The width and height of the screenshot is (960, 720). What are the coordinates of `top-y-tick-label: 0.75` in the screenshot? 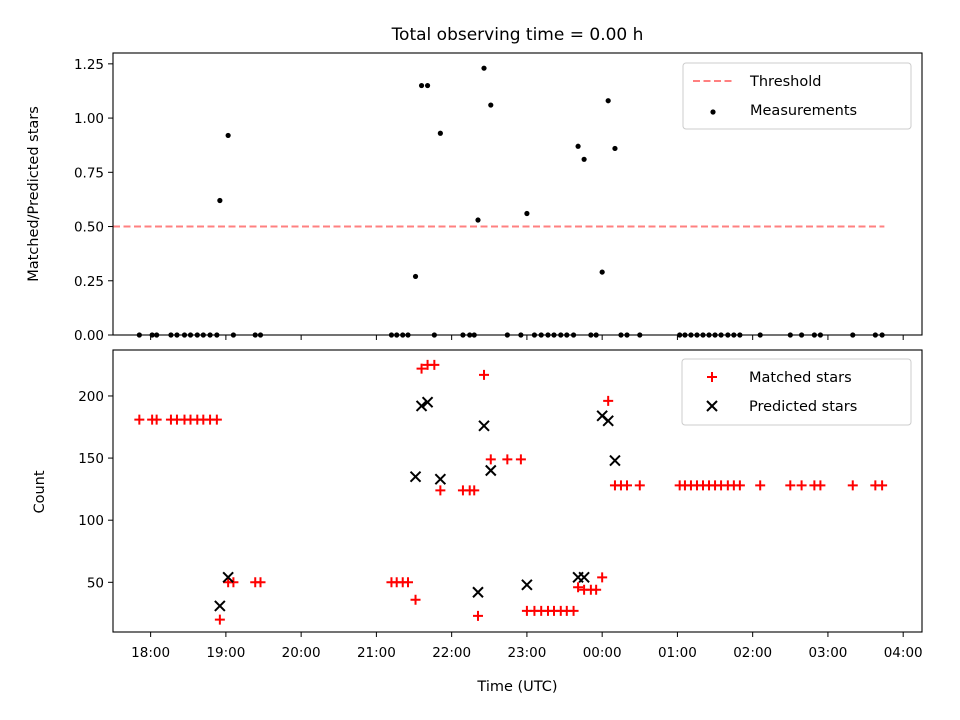 It's located at (89, 173).